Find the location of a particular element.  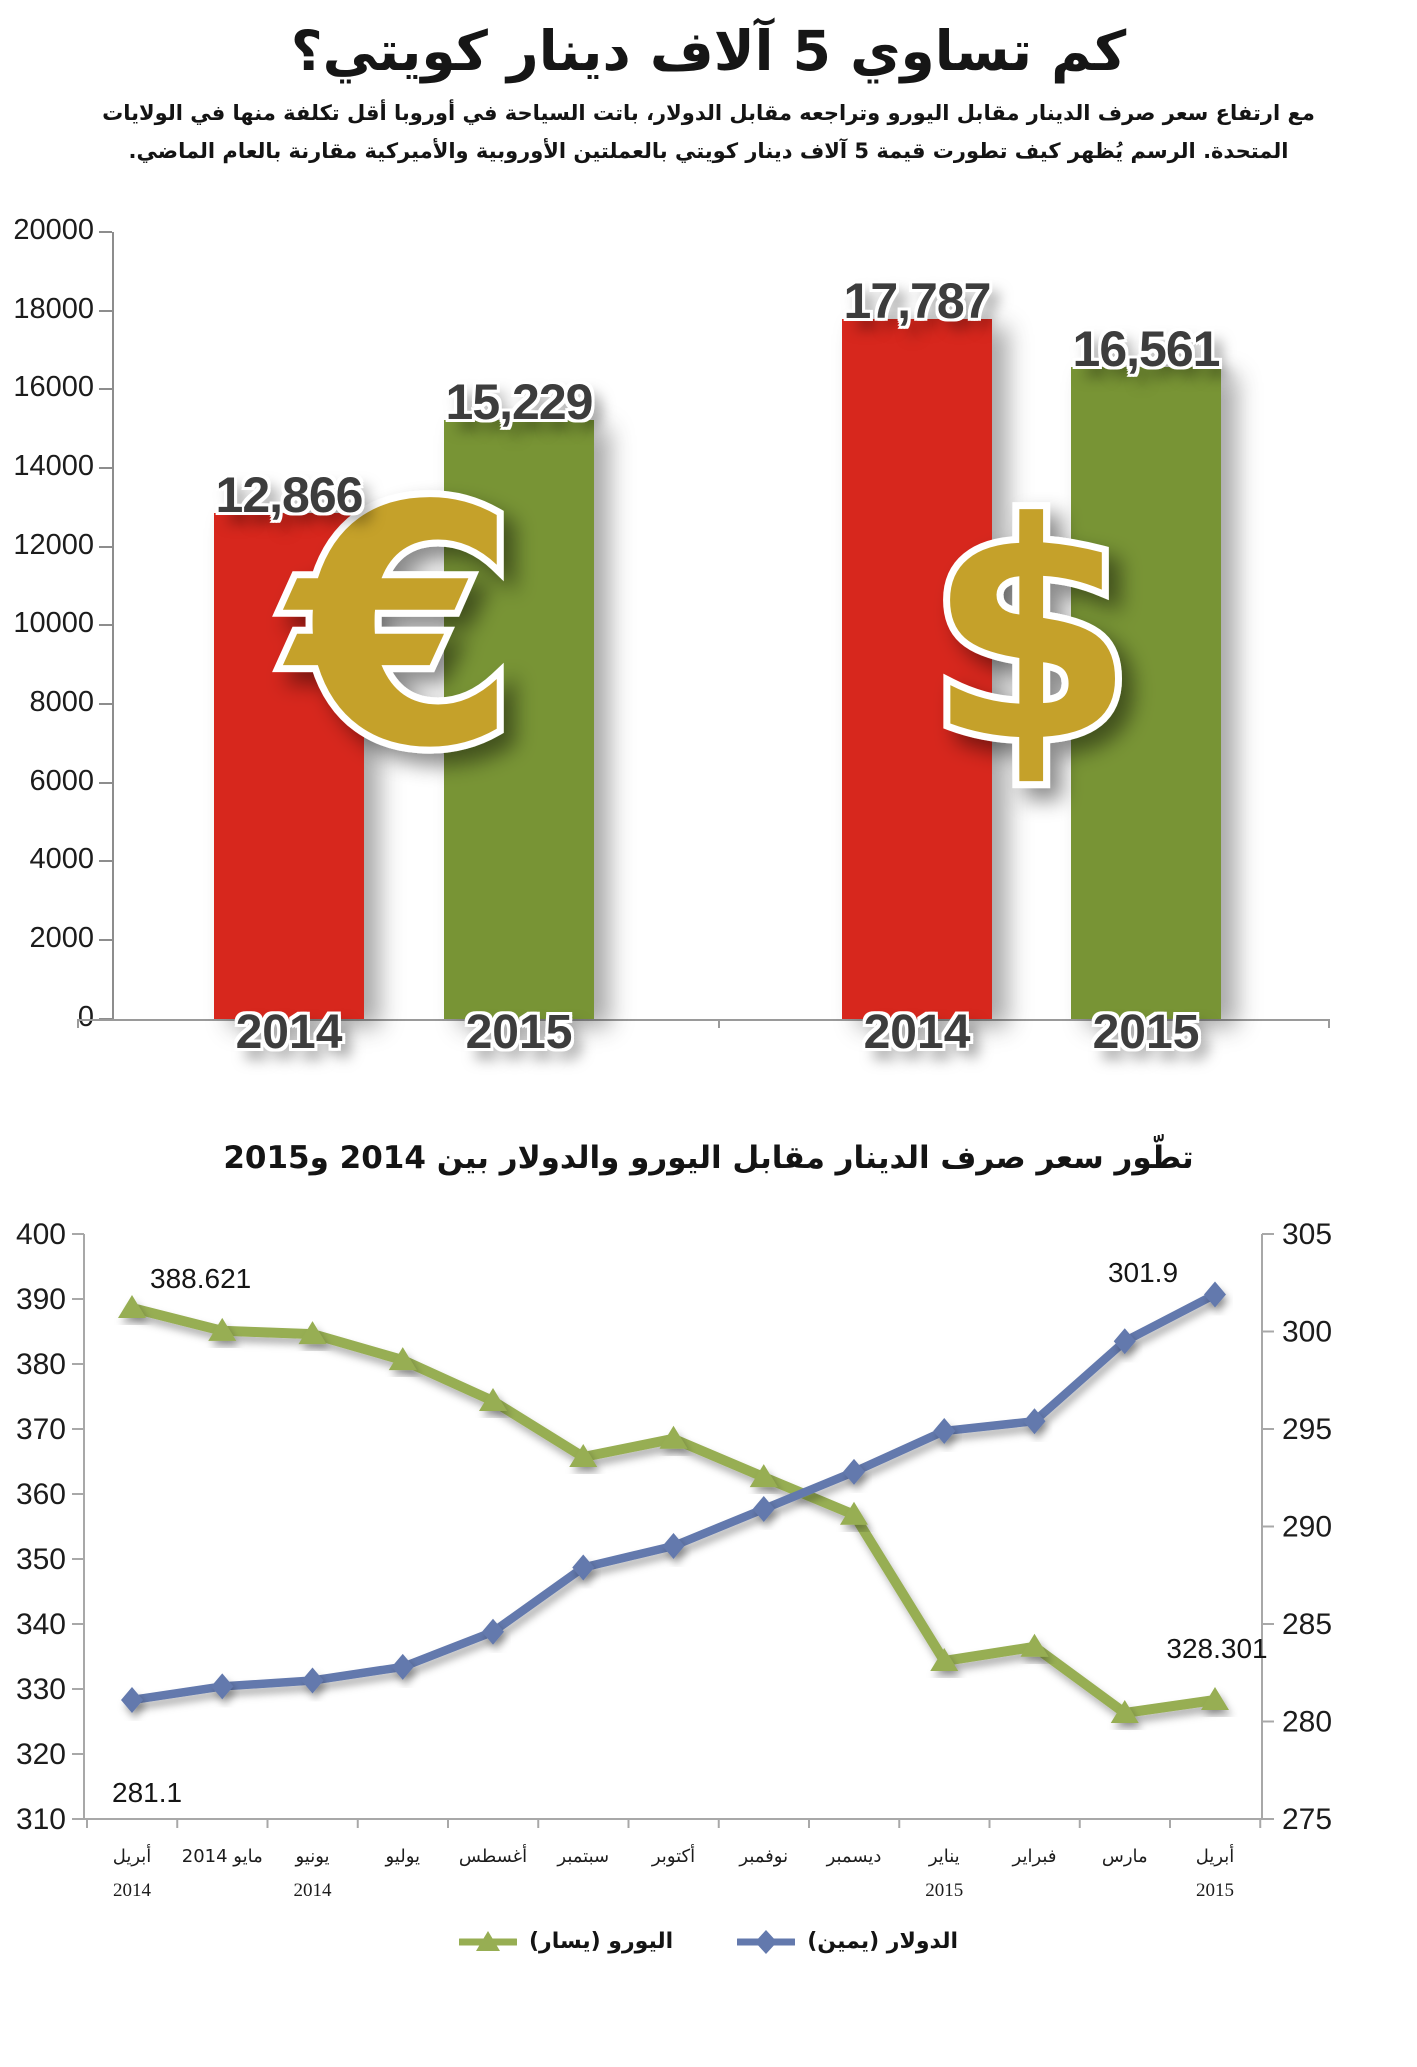

bar-y-tick-label: 20000 is located at coordinates (53, 229).